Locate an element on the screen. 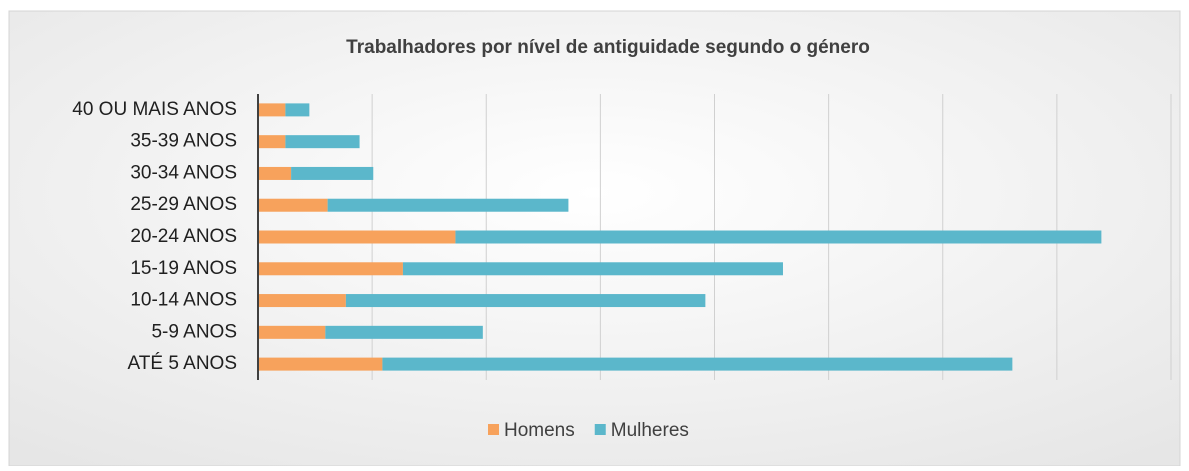  y-tick-label: ATÉ 5 ANOS is located at coordinates (182, 363).